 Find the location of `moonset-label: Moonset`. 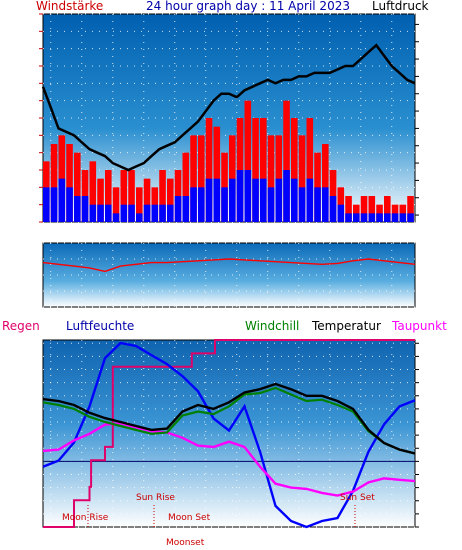

moonset-label: Moonset is located at coordinates (185, 543).